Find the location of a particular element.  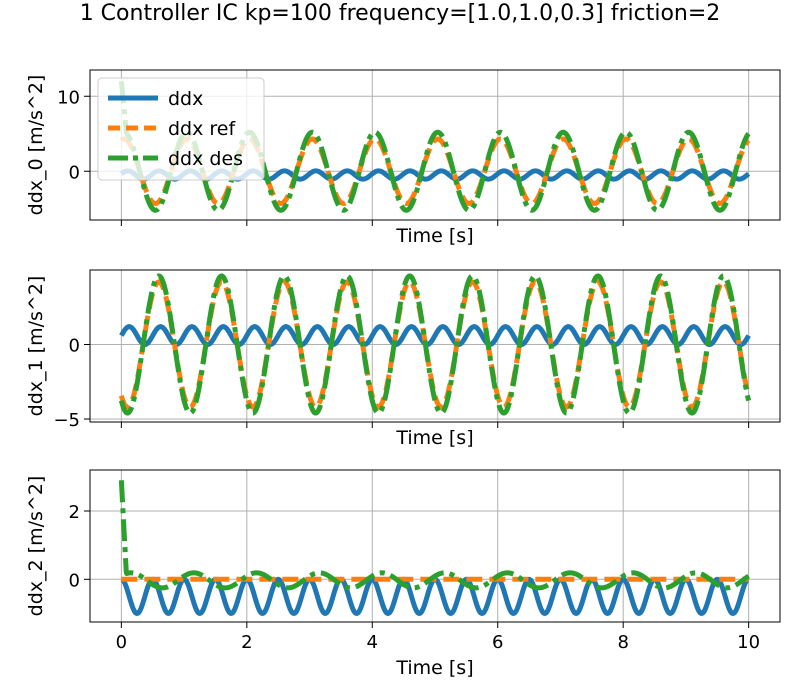

legend-label: ddx des is located at coordinates (205, 159).